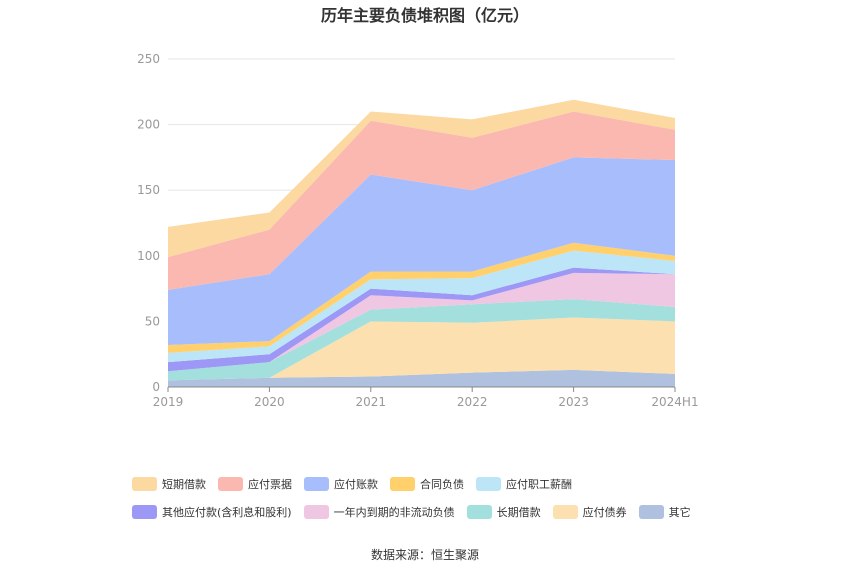 The image size is (850, 575). I want to click on legend-label: 长期借款, so click(518, 512).